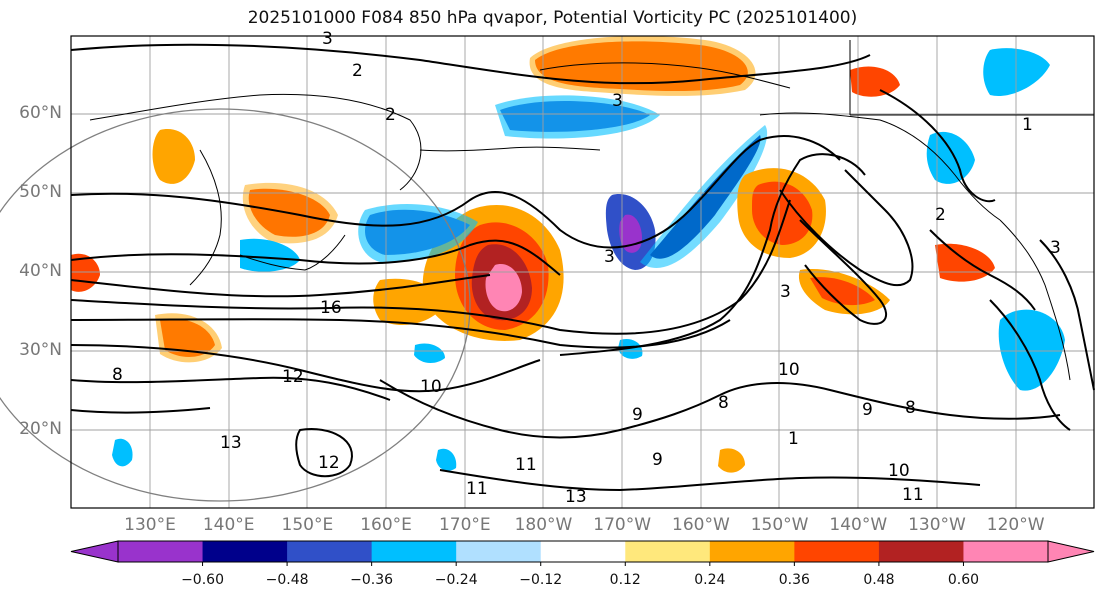 The image size is (1105, 601). Describe the element at coordinates (622, 525) in the screenshot. I see `lon-label: 170°W` at that location.